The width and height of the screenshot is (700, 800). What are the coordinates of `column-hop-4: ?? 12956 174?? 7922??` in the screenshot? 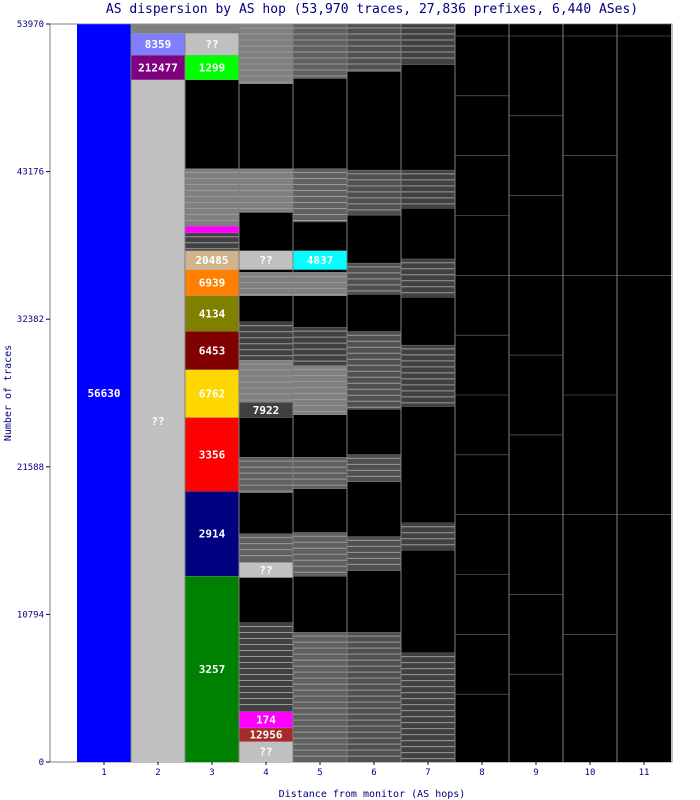 It's located at (266, 392).